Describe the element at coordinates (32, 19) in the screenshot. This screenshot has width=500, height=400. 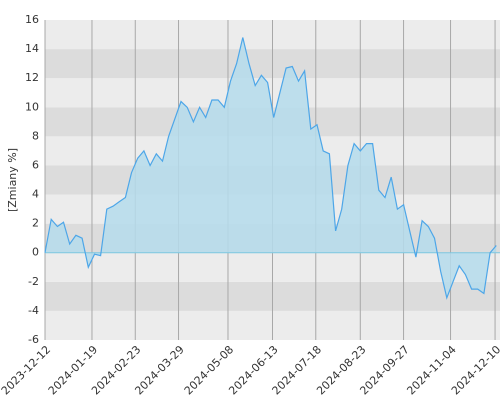
I see `y-tick-label: 16` at that location.